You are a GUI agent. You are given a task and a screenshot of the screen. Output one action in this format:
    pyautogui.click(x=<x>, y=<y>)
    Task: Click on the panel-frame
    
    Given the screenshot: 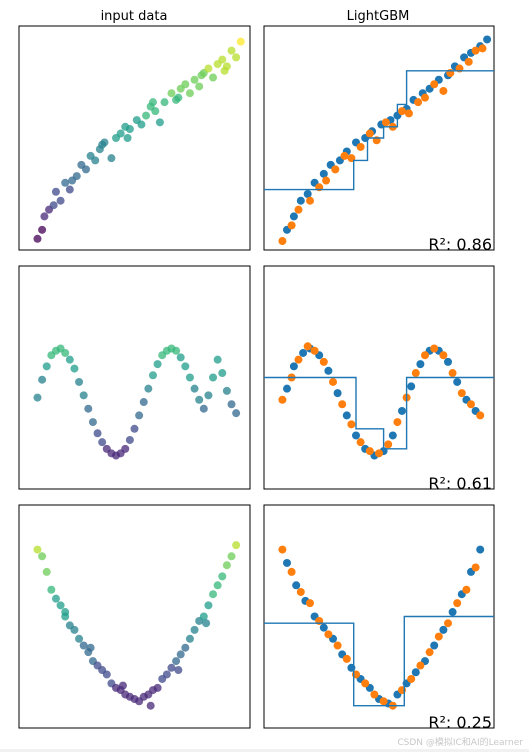 What is the action you would take?
    pyautogui.click(x=134, y=616)
    